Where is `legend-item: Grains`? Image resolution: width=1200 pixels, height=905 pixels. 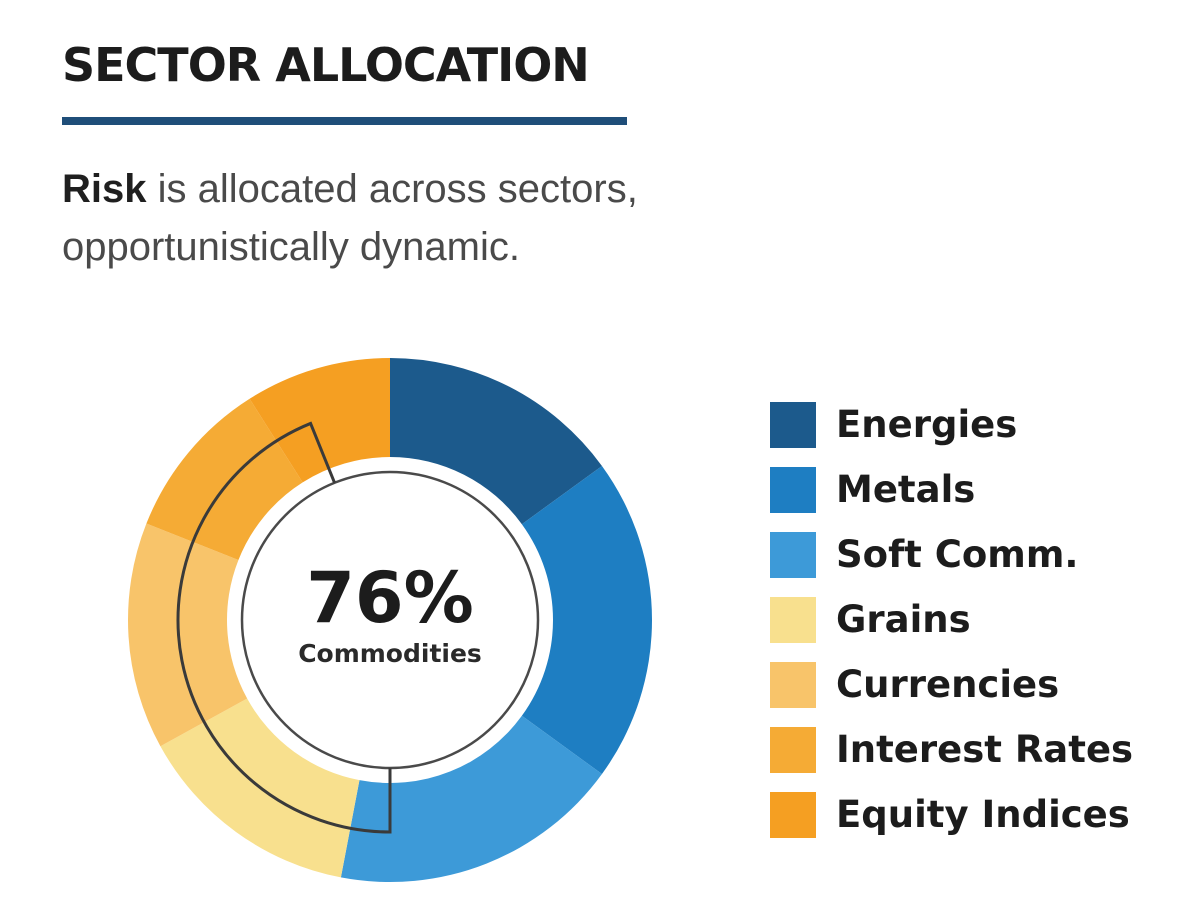 legend-item: Grains is located at coordinates (951, 619).